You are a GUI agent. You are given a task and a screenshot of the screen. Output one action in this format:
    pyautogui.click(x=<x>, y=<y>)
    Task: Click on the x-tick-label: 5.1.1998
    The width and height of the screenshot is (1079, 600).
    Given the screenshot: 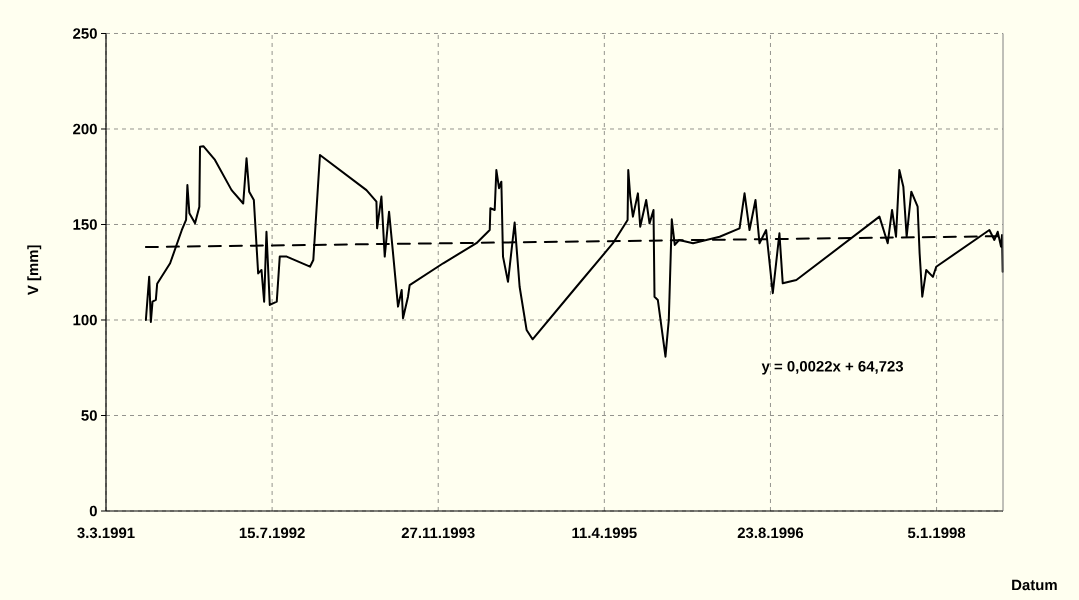 What is the action you would take?
    pyautogui.click(x=936, y=533)
    